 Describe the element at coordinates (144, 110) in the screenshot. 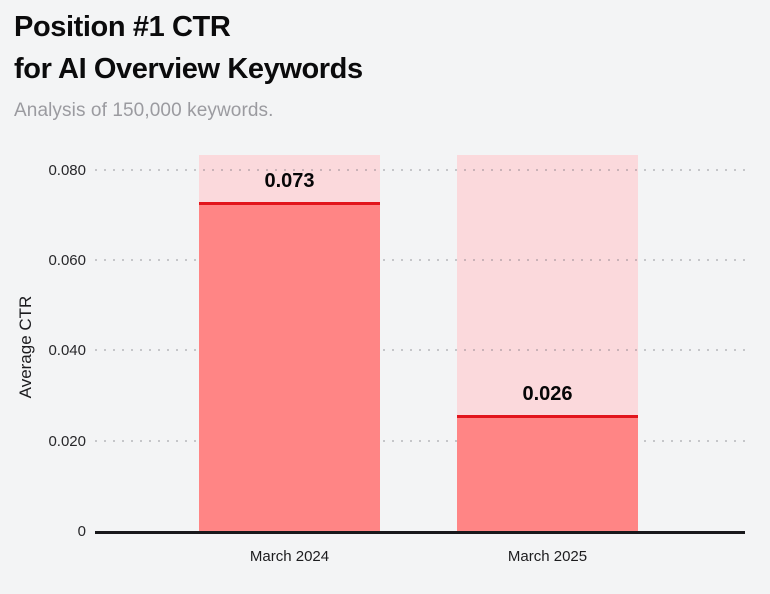

I see `chart-subtitle: Analysis of 150,000 keywords.` at that location.